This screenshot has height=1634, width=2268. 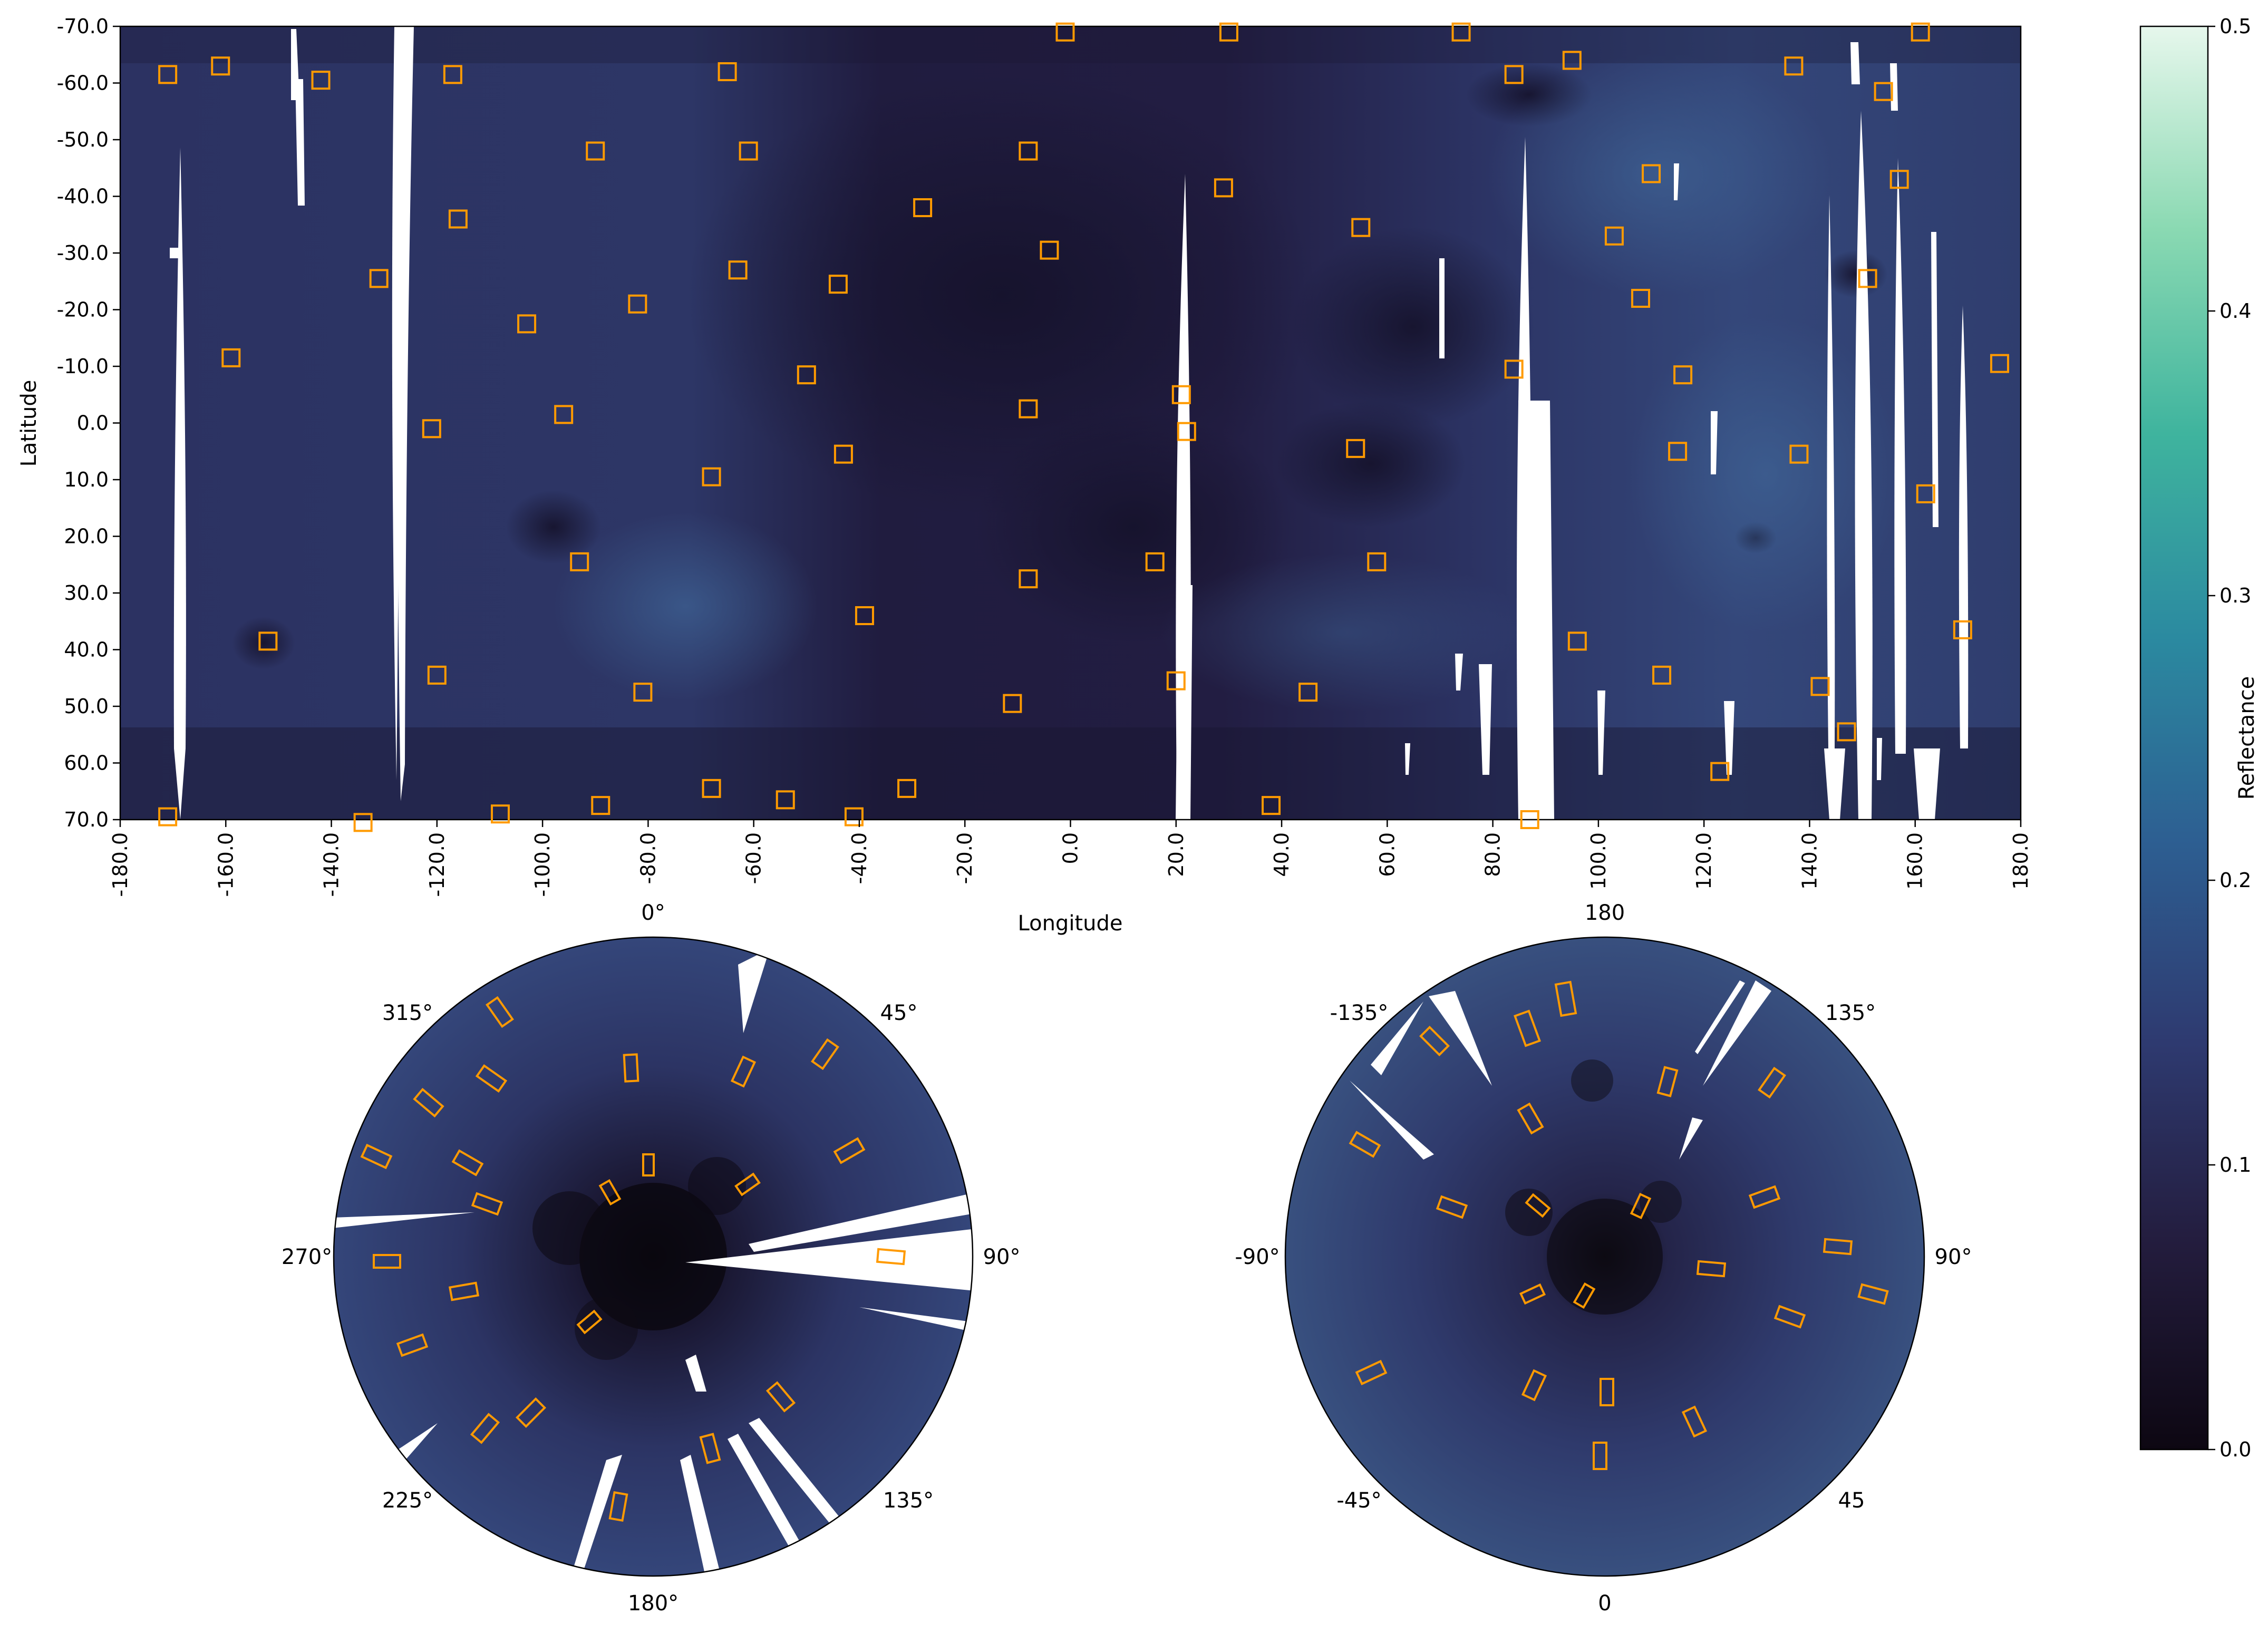 I want to click on colorbar-tick-label: 0.1, so click(x=2235, y=1164).